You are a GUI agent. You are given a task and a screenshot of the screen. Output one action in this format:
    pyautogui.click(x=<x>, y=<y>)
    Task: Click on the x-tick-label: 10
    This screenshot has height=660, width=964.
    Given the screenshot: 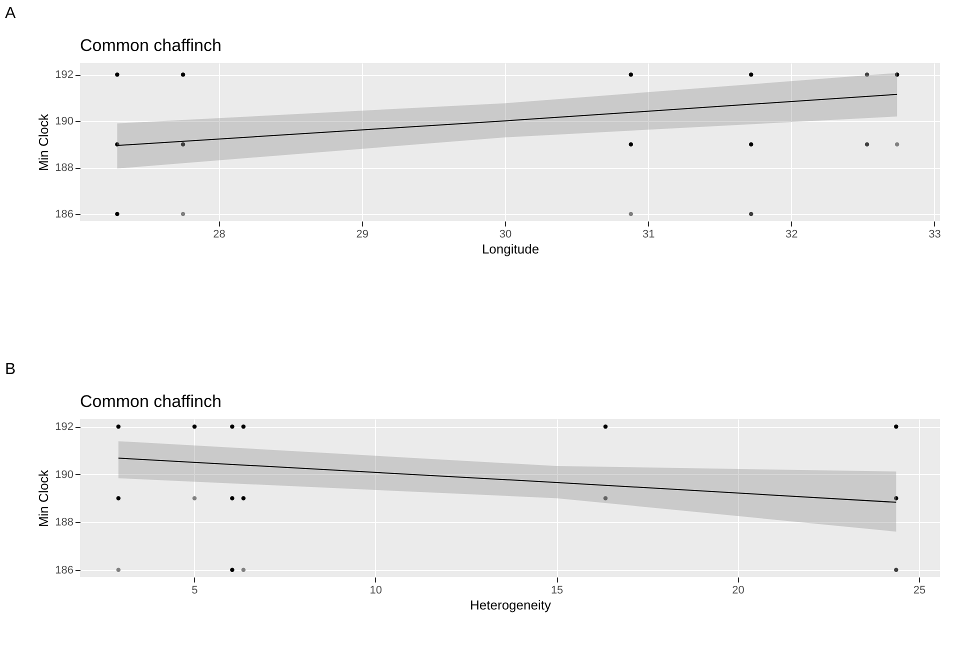 What is the action you would take?
    pyautogui.click(x=376, y=590)
    